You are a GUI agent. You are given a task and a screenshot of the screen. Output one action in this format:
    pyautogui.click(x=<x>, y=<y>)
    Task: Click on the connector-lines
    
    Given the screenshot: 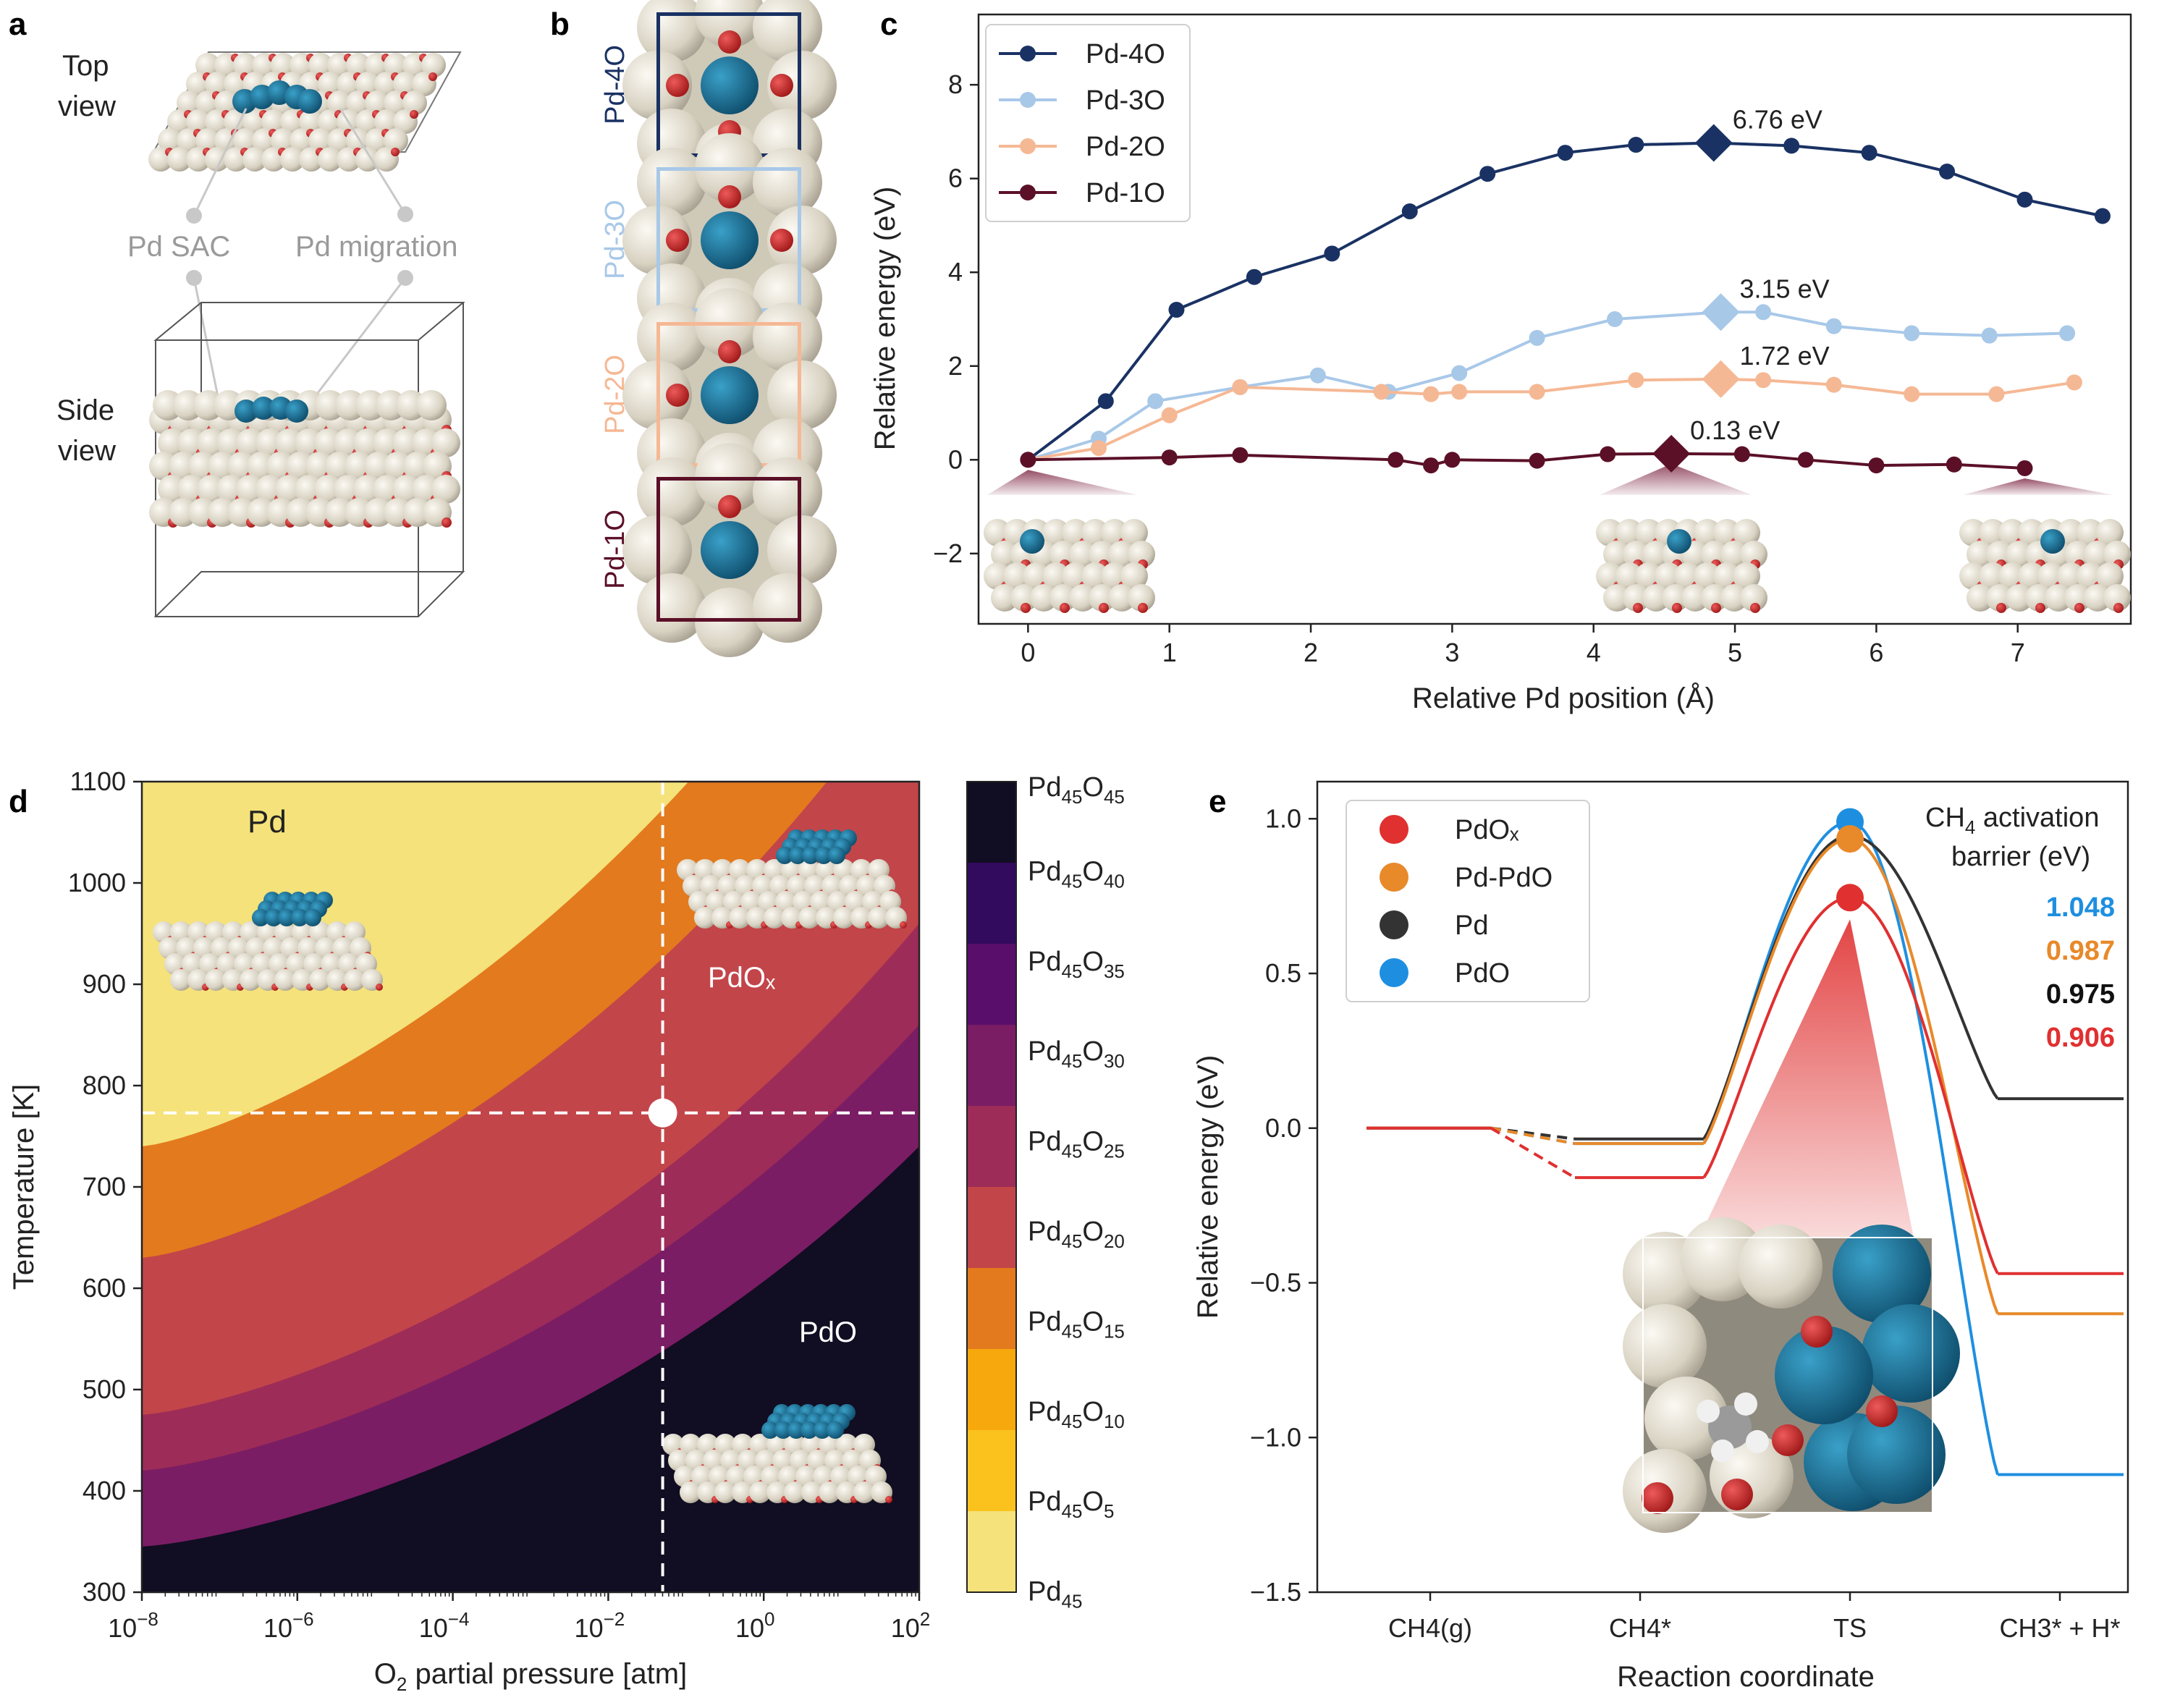 What is the action you would take?
    pyautogui.click(x=300, y=260)
    